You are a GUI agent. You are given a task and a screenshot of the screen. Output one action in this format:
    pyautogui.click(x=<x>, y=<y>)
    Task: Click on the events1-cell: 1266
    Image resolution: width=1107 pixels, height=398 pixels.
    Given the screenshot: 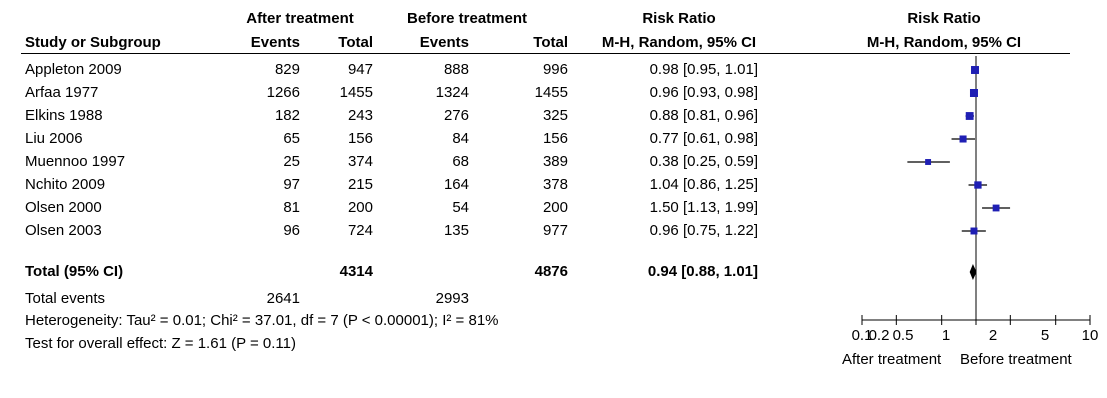 What is the action you would take?
    pyautogui.click(x=283, y=92)
    